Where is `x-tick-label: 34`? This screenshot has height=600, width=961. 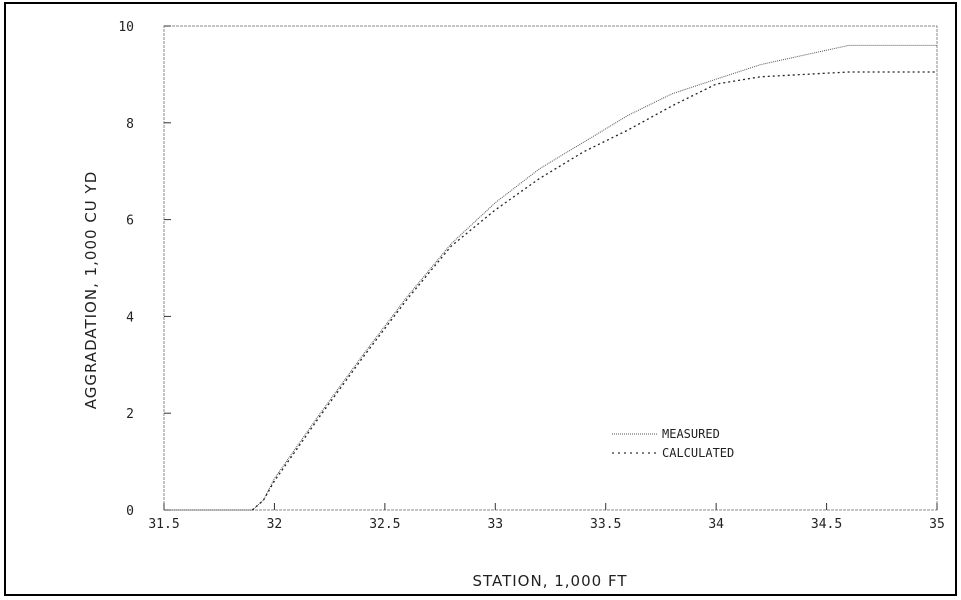 x-tick-label: 34 is located at coordinates (716, 524).